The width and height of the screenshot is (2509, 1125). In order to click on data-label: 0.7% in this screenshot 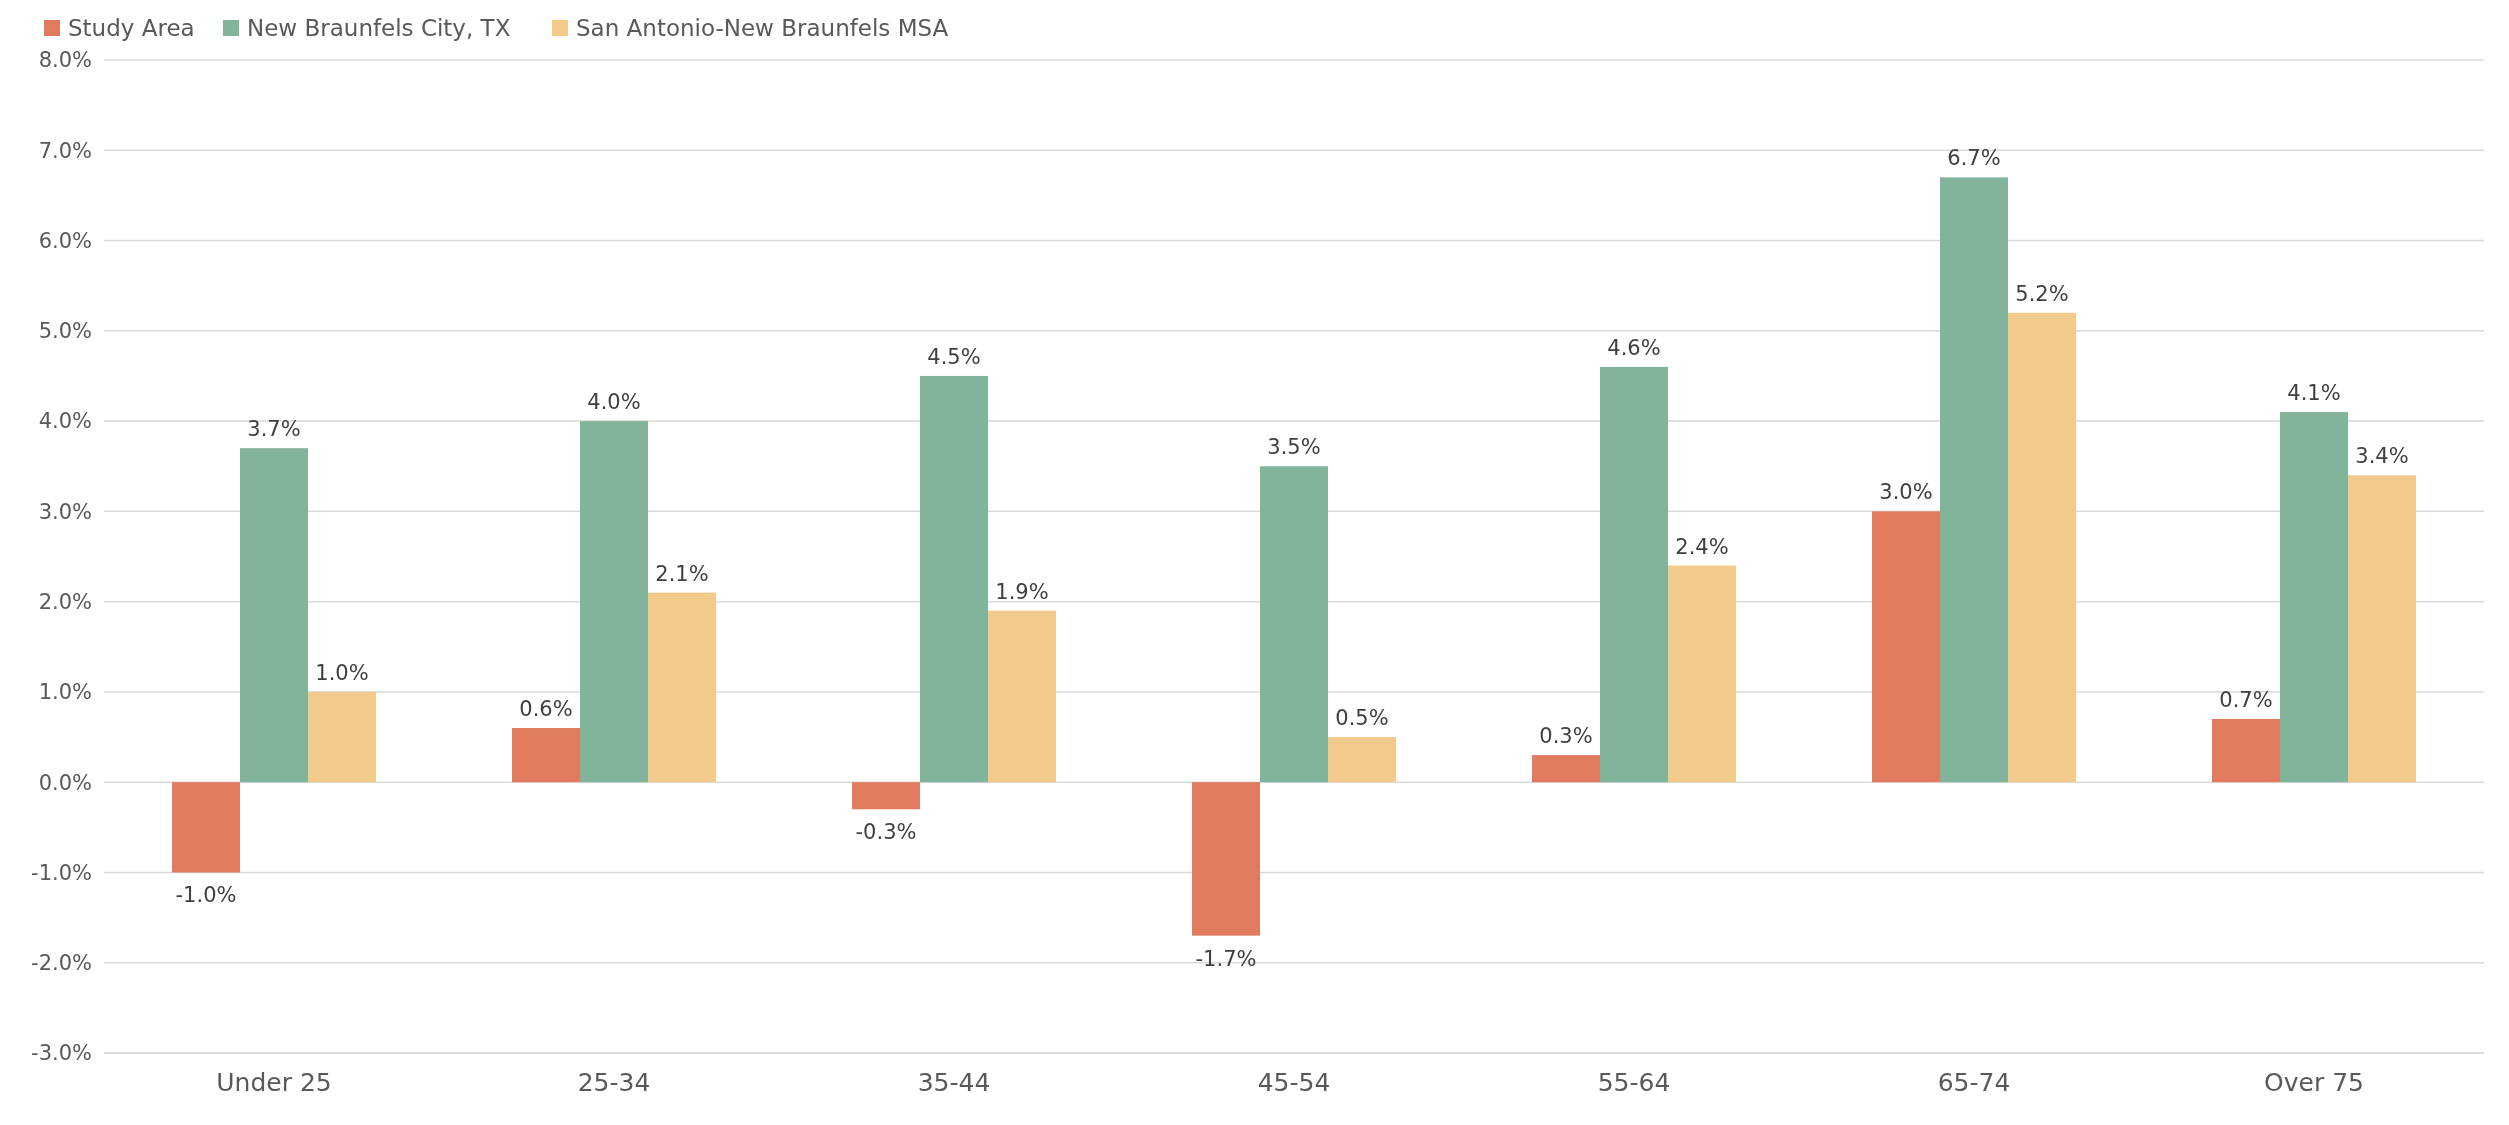, I will do `click(2246, 699)`.